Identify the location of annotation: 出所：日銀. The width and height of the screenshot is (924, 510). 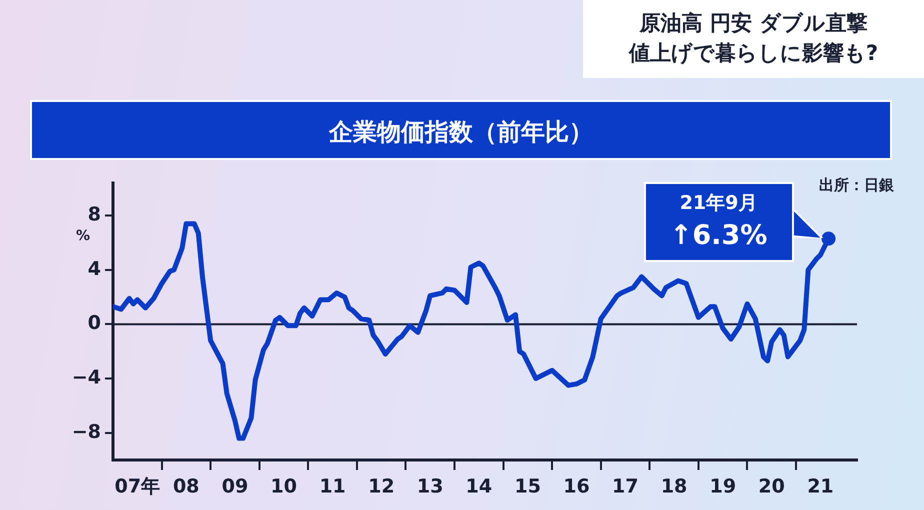
(856, 185).